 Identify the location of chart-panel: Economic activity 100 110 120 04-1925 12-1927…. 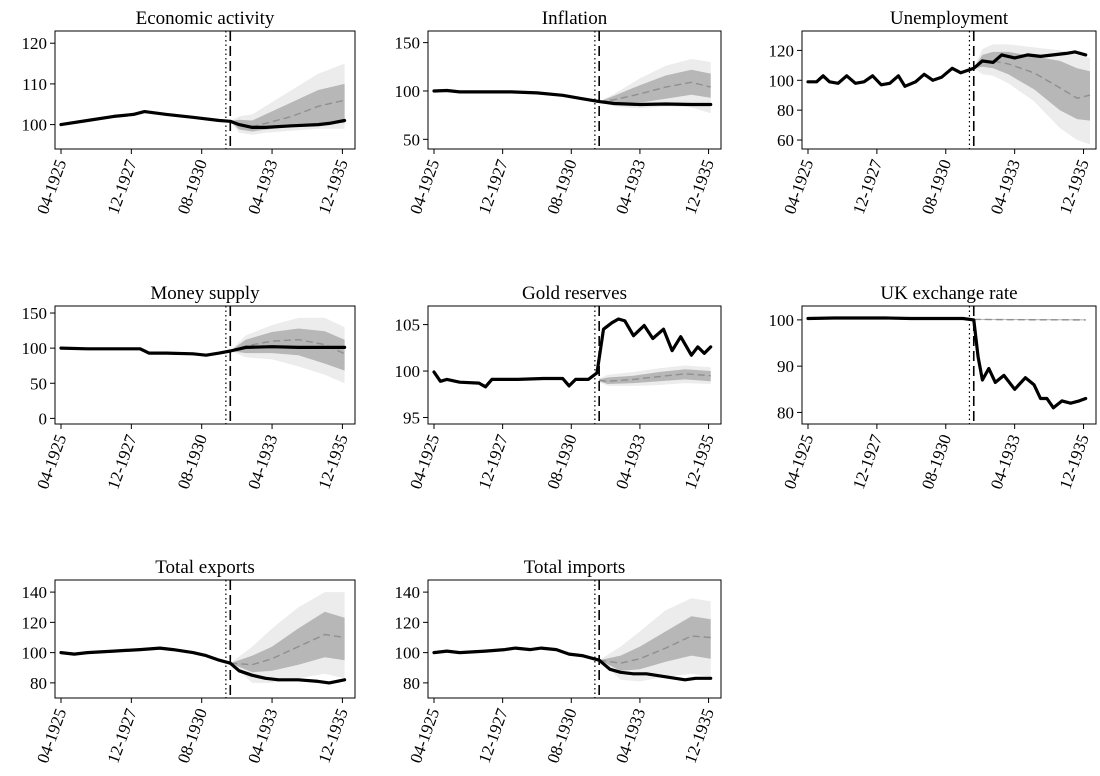
(189, 112).